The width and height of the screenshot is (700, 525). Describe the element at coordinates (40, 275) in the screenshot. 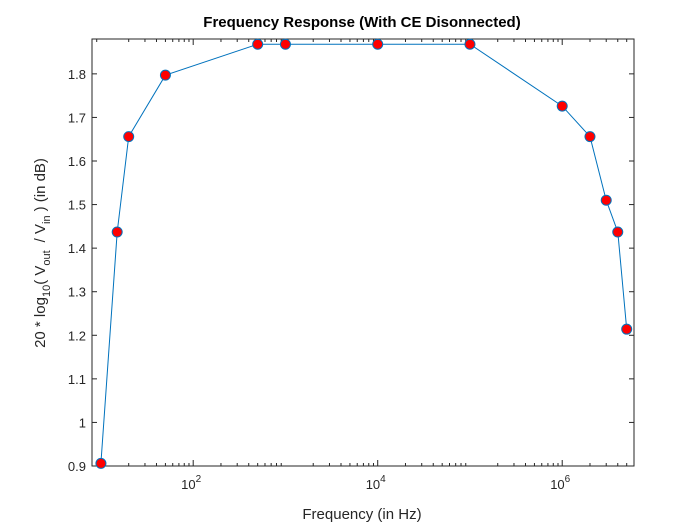

I see `y-label-open: ( V` at that location.